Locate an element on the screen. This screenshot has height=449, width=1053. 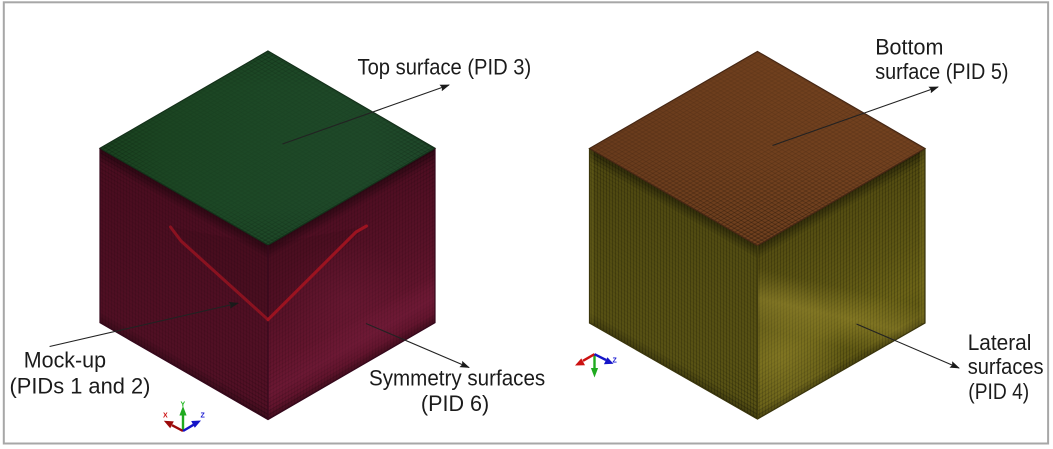
svg-text: Bottom is located at coordinates (909, 46).